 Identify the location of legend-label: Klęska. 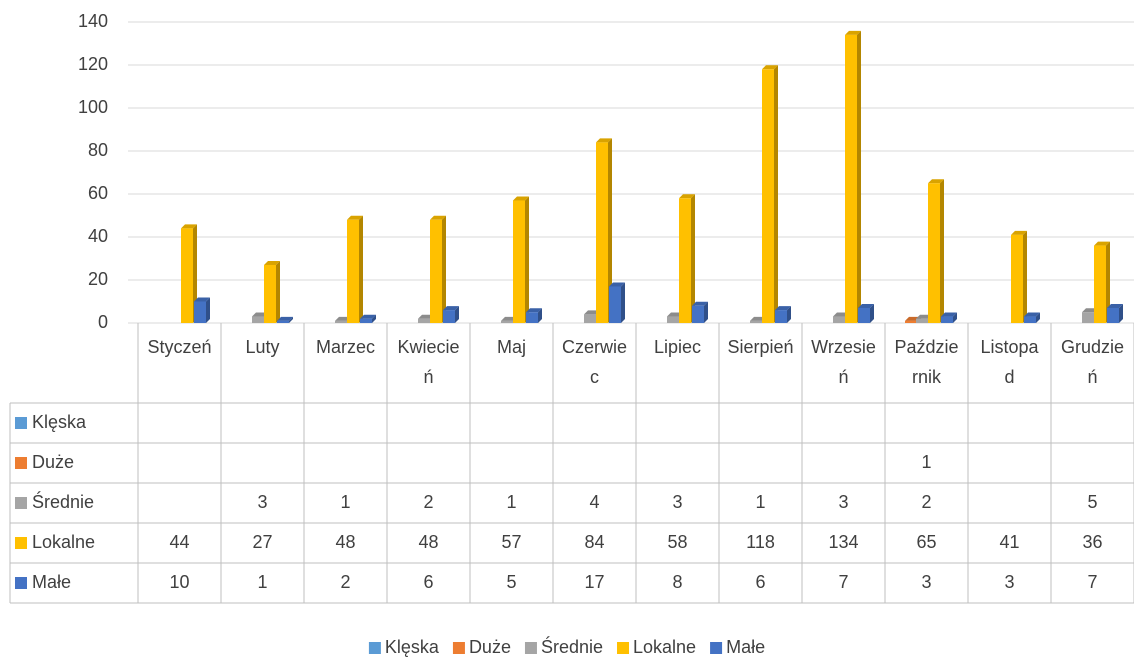
(412, 647).